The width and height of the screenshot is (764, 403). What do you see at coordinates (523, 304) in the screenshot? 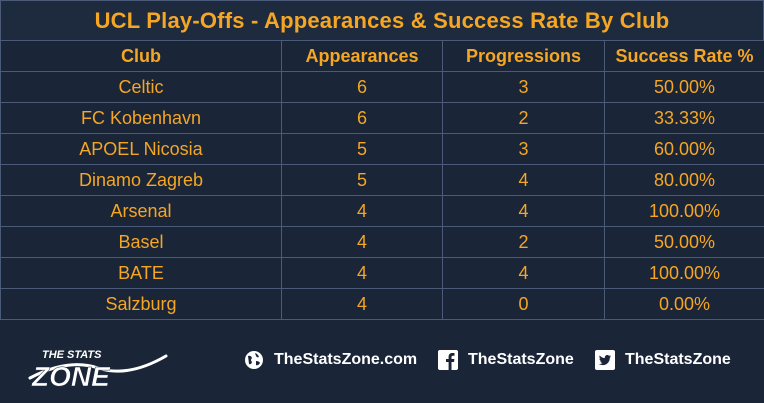
I see `progressions-cell: 0` at bounding box center [523, 304].